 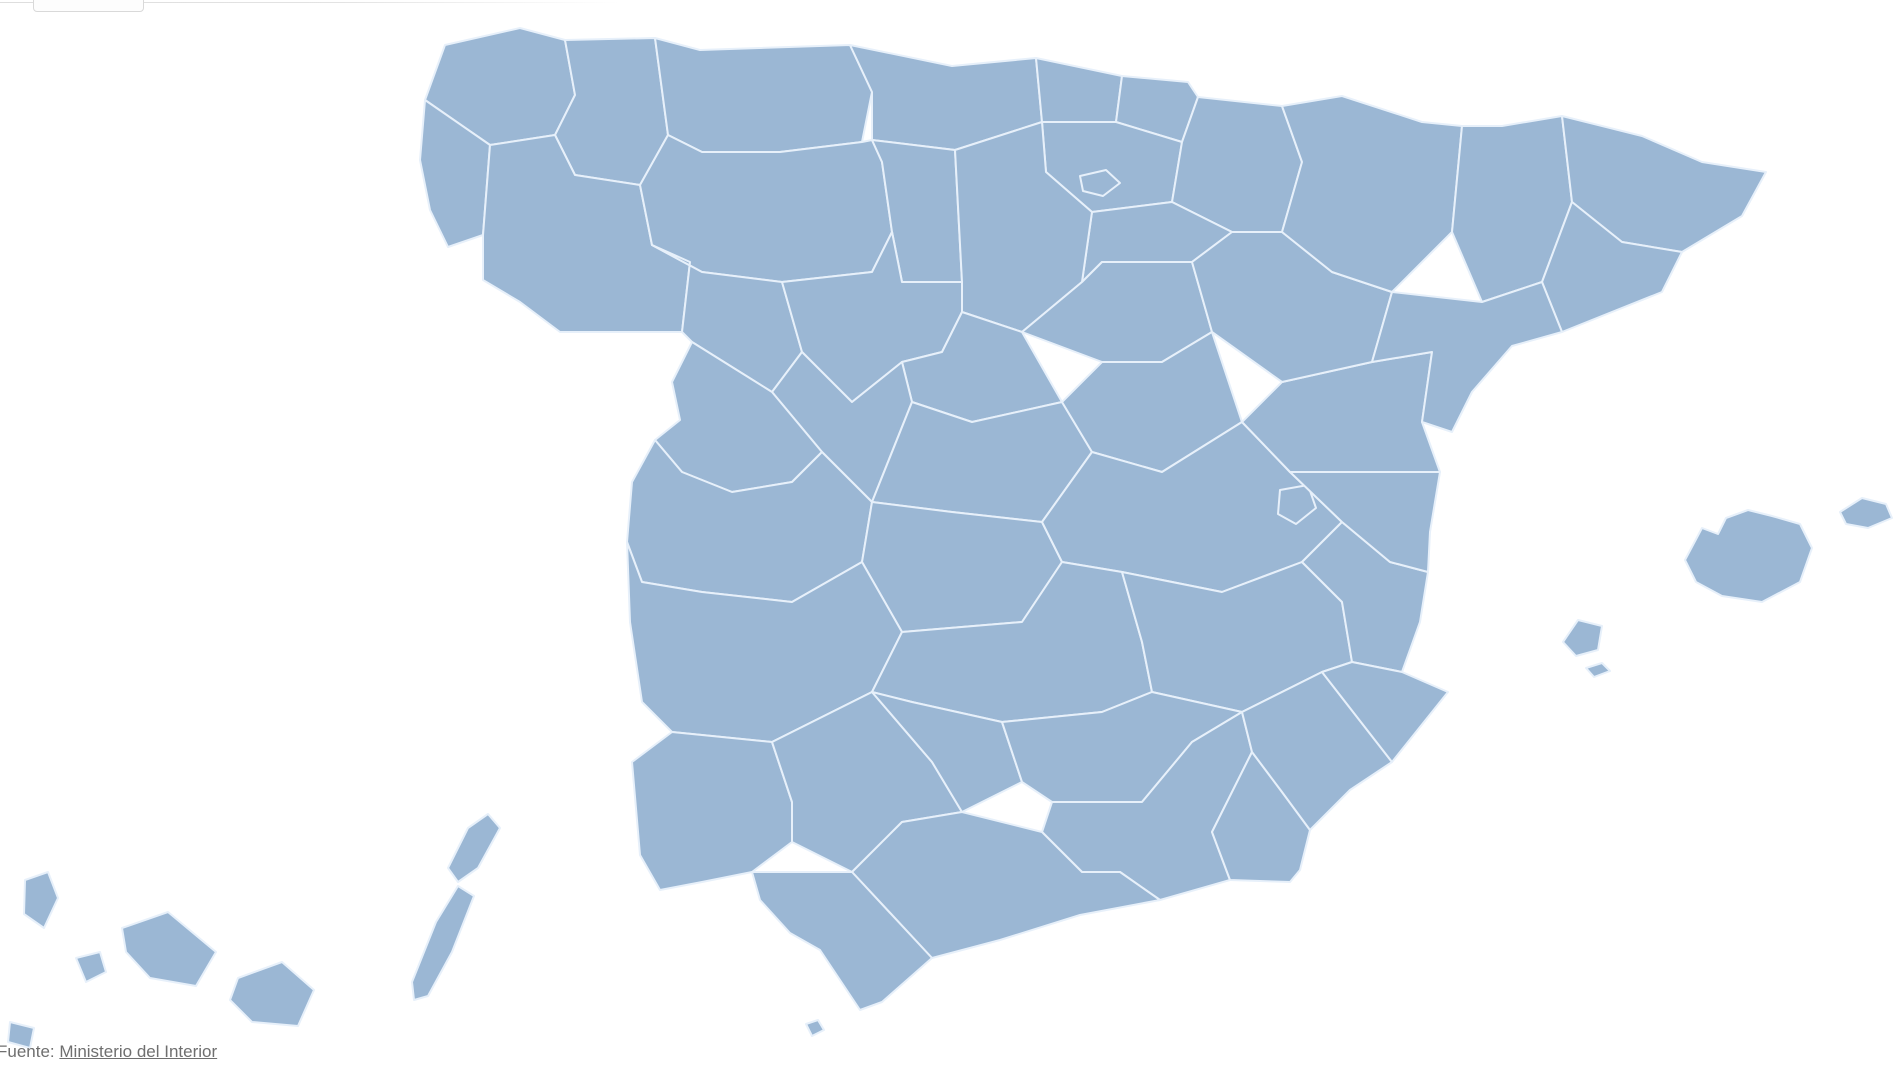 I want to click on province-fuerteventura: Fuerteventura, so click(x=443, y=943).